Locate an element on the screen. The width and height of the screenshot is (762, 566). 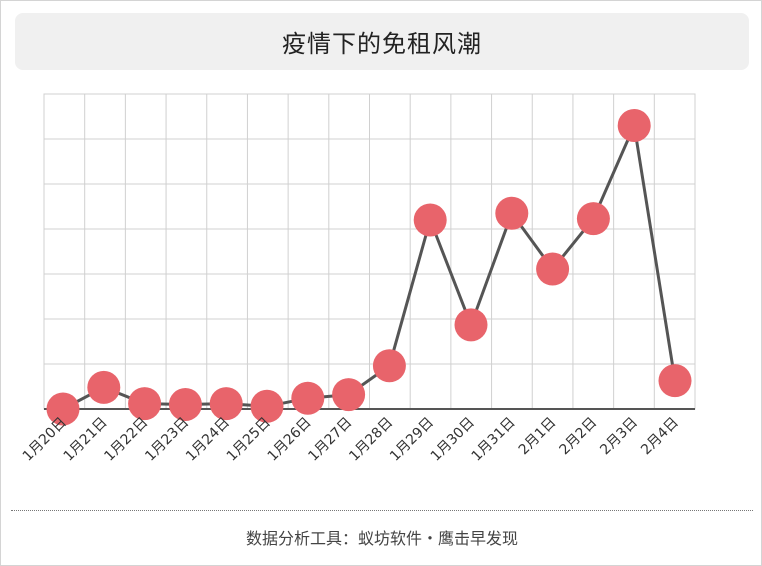
x-tick-label: 1月26日 is located at coordinates (290, 440).